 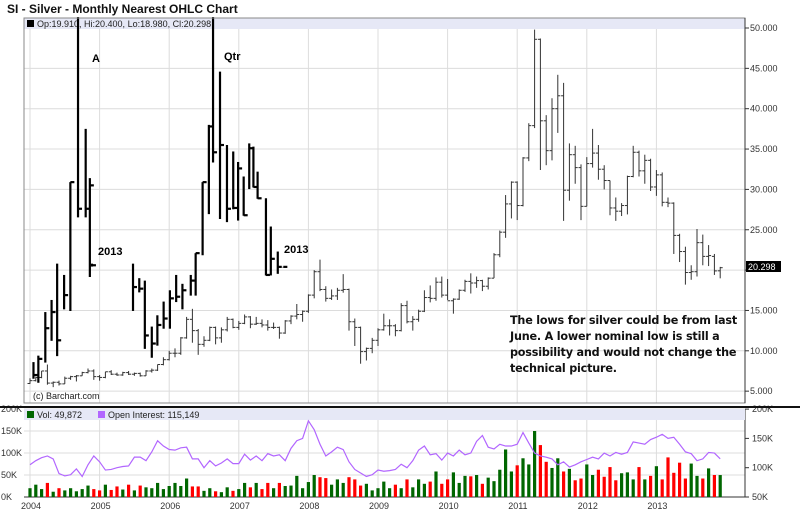 What do you see at coordinates (762, 409) in the screenshot?
I see `oi-tick-label: 200K` at bounding box center [762, 409].